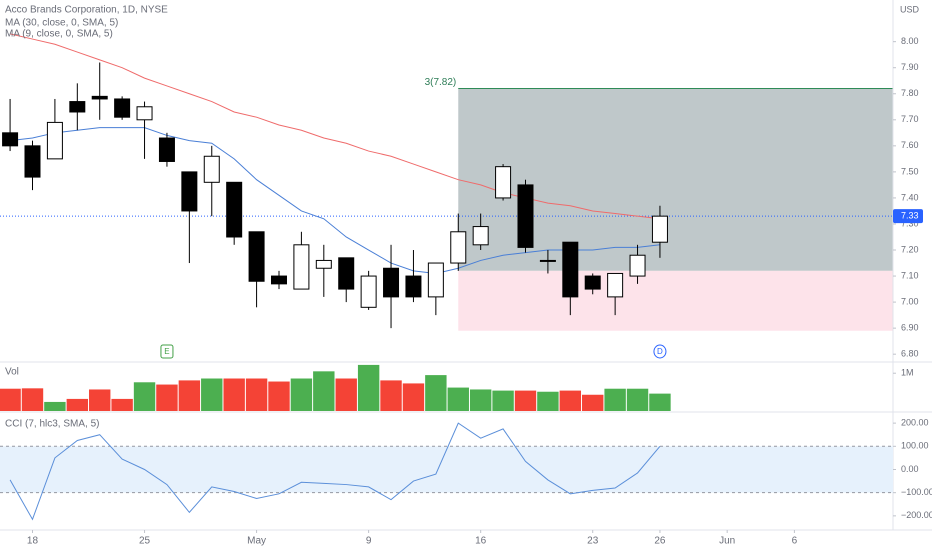 The image size is (932, 550). What do you see at coordinates (441, 82) in the screenshot?
I see `position-target-label: 3(7.82)` at bounding box center [441, 82].